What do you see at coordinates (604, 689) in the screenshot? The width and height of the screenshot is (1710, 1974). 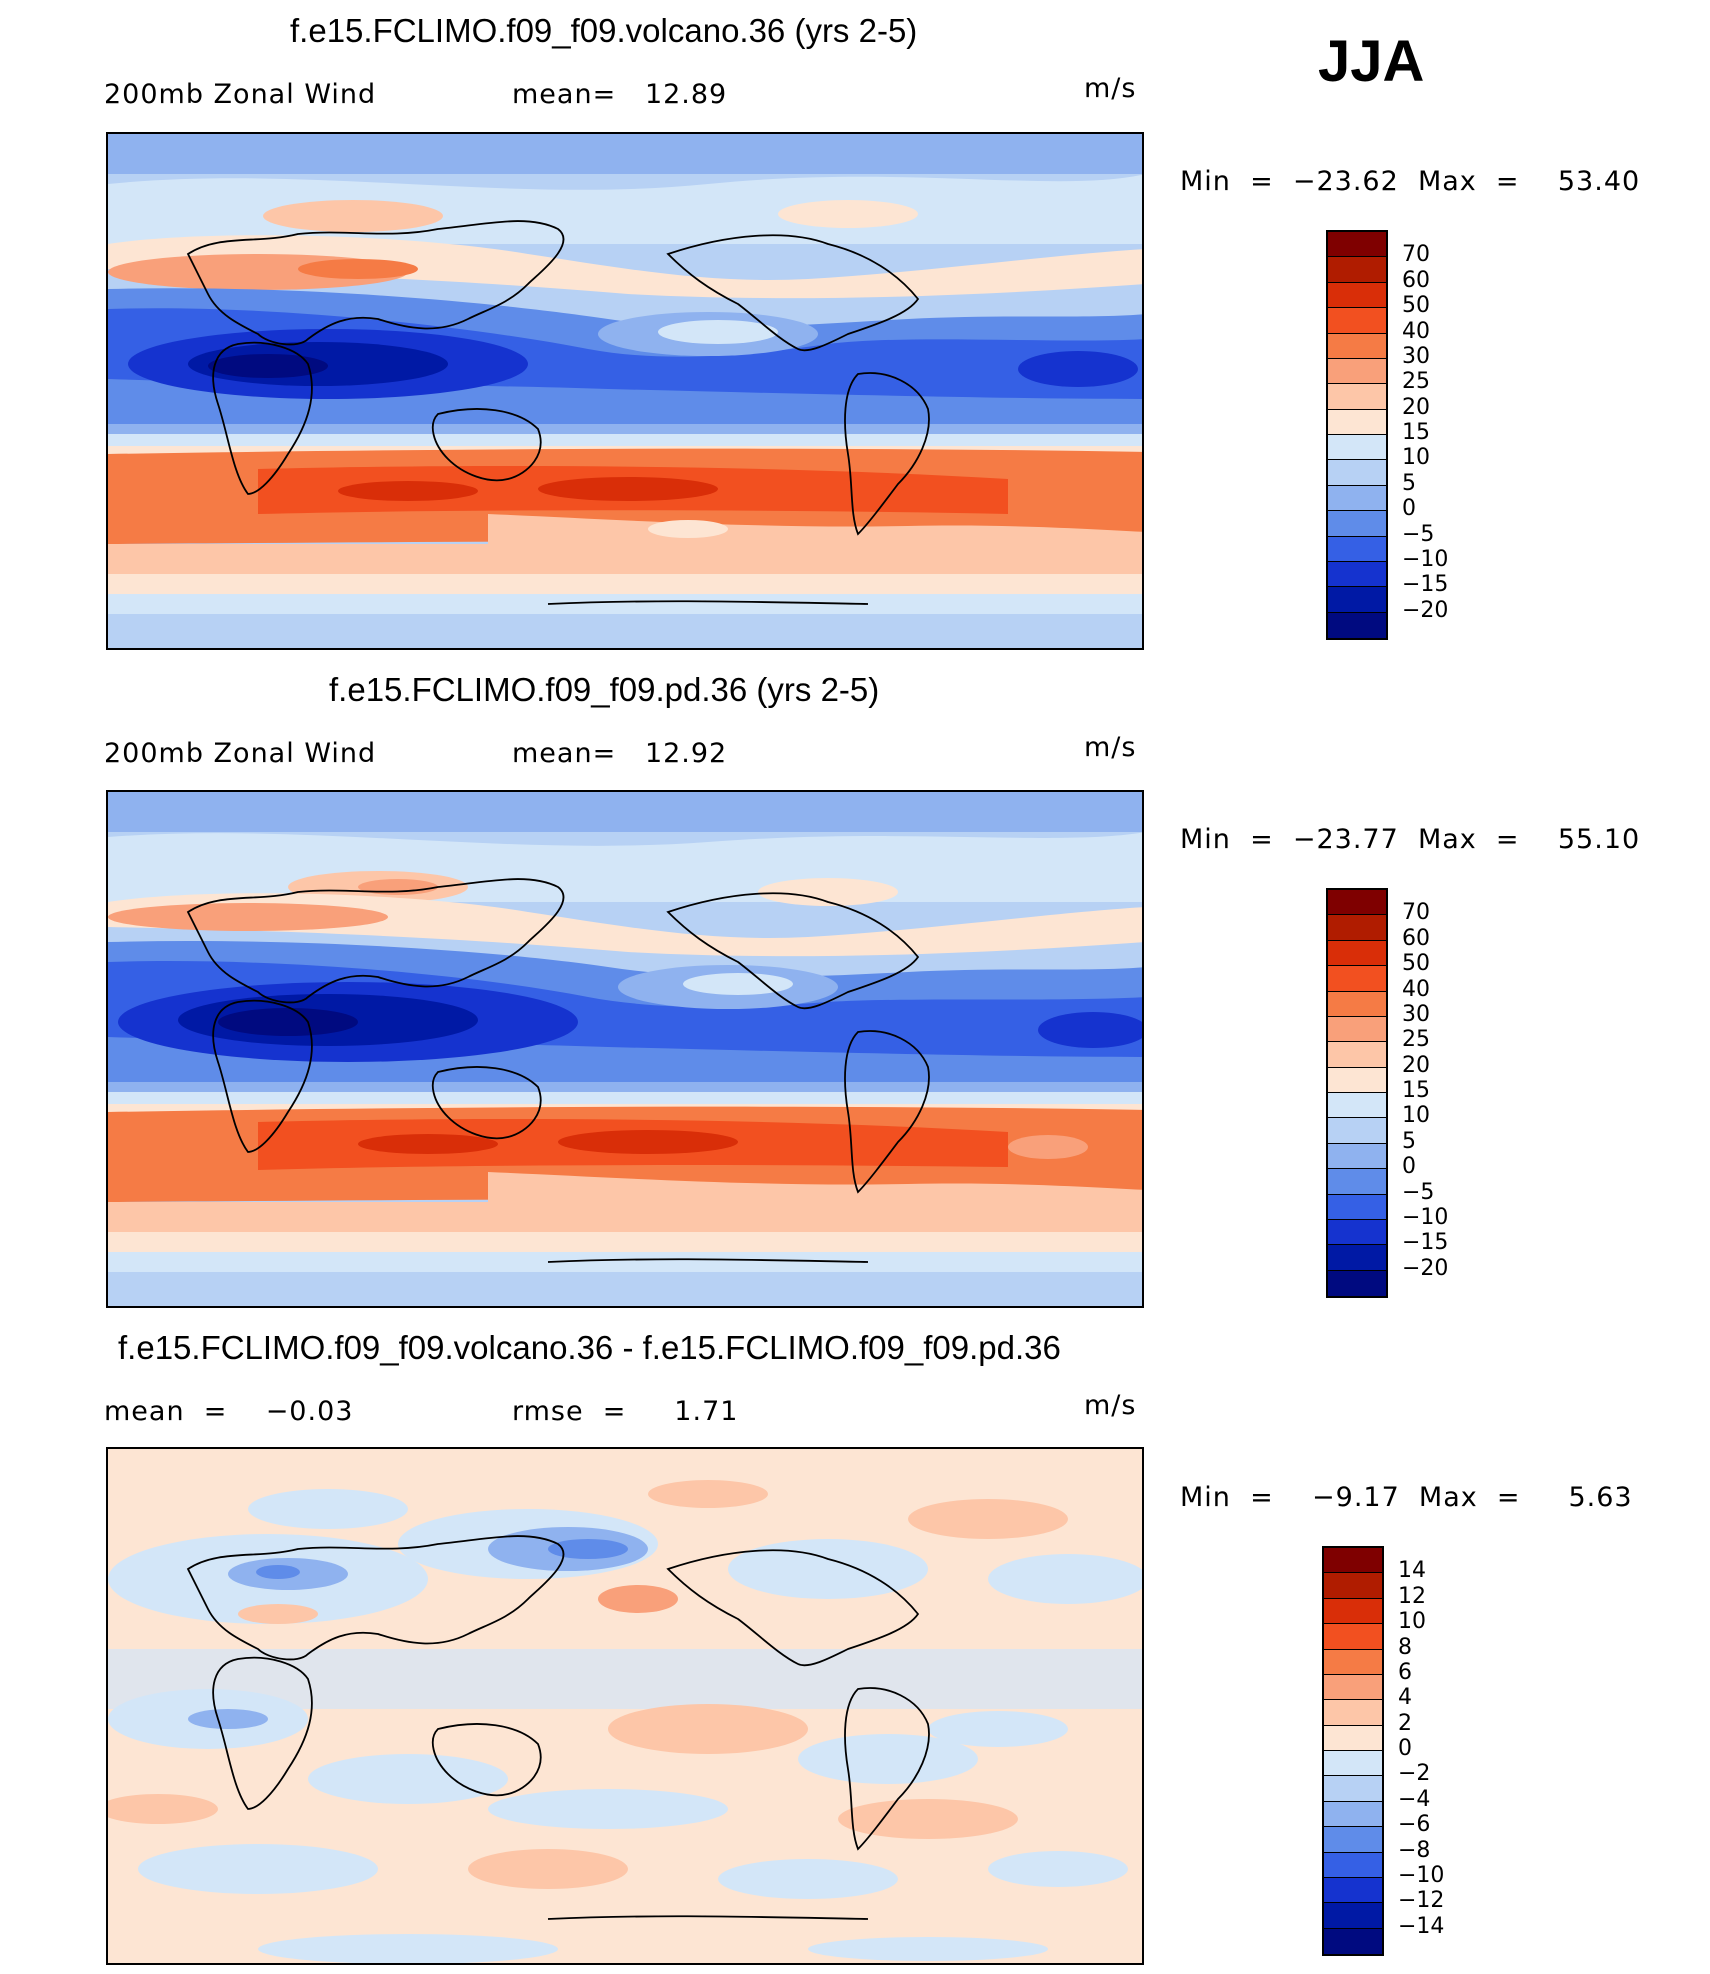 I see `panel-2-title: f.e15.FCLIMO.f09_f09.pd.36 (yrs 2-5)` at bounding box center [604, 689].